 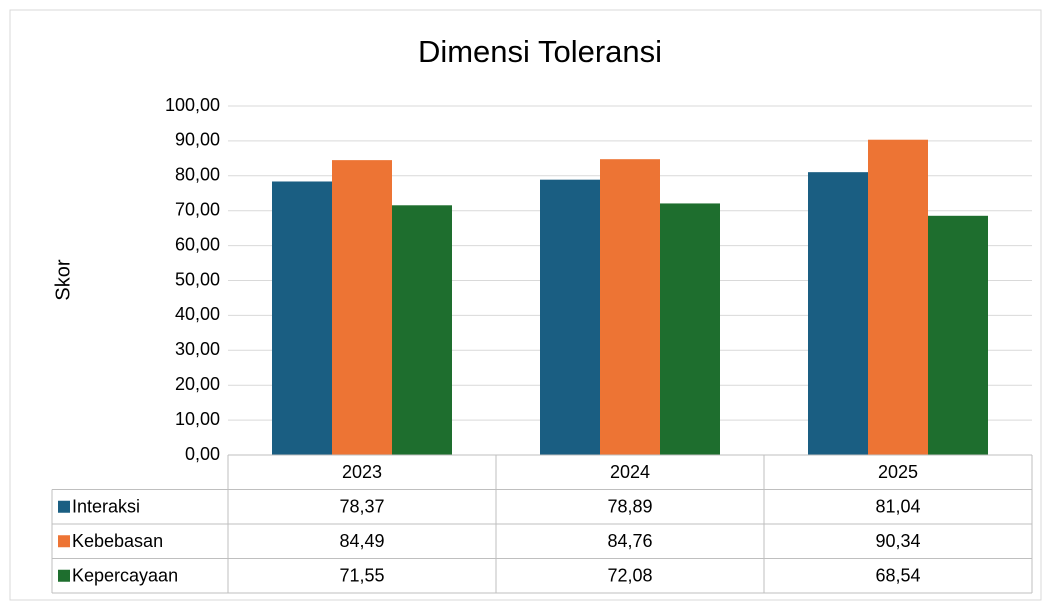 What do you see at coordinates (898, 472) in the screenshot?
I see `x-tick-label: 2025` at bounding box center [898, 472].